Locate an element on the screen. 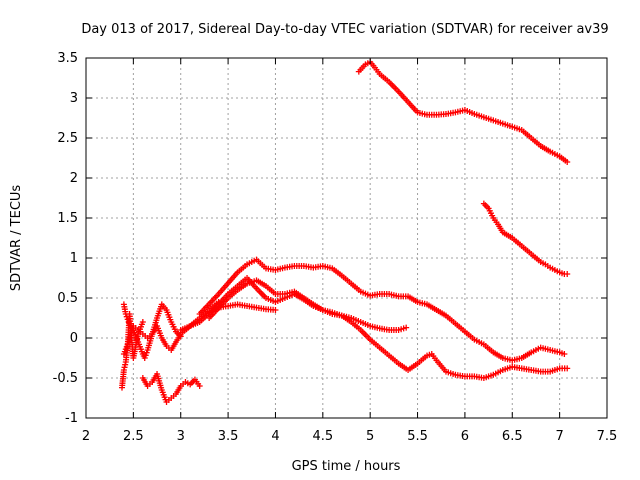 The height and width of the screenshot is (480, 640). y-tick-label: 0.5 is located at coordinates (67, 298).